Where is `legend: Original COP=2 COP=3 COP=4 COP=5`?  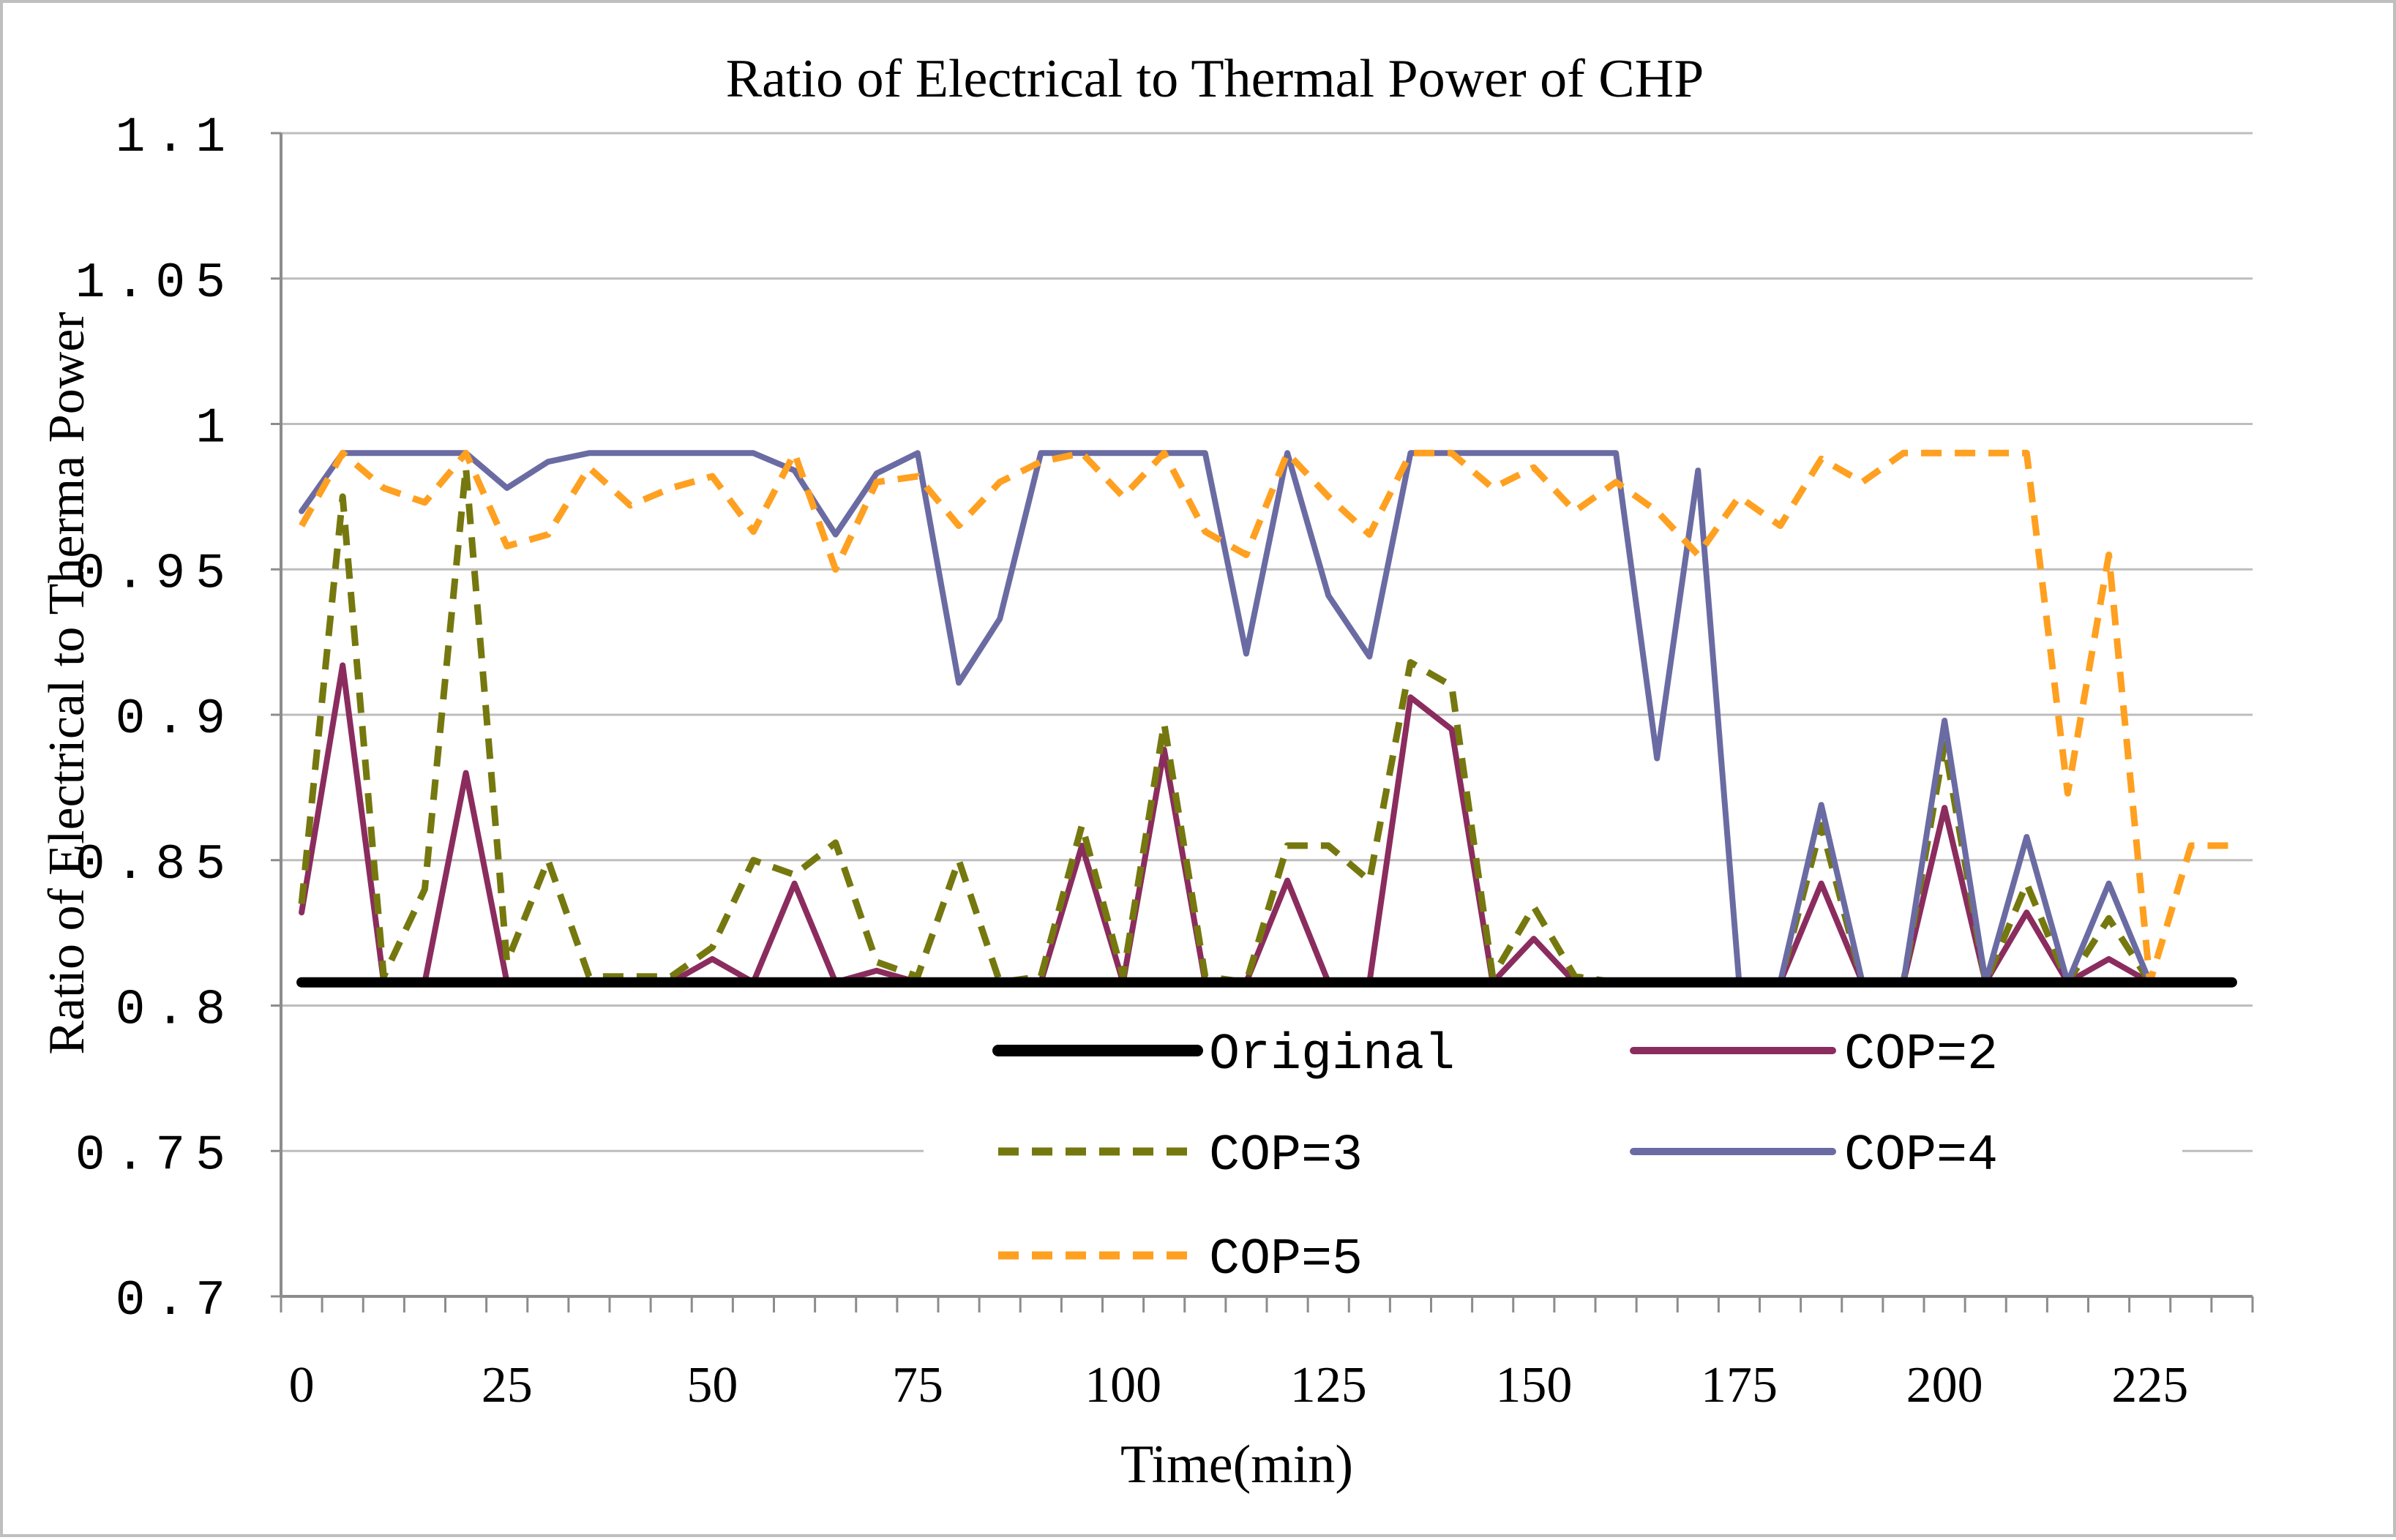 legend: Original COP=2 COP=3 COP=4 COP=5 is located at coordinates (1553, 1148).